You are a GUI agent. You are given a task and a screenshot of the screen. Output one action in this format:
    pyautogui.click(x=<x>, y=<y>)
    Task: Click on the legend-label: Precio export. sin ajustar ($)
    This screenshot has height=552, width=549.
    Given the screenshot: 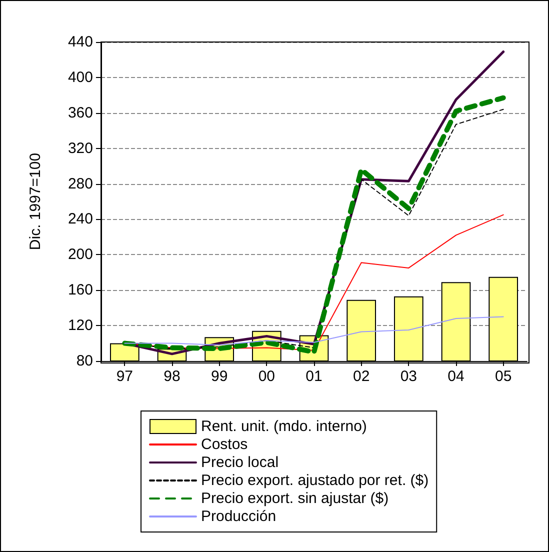 What is the action you would take?
    pyautogui.click(x=295, y=498)
    